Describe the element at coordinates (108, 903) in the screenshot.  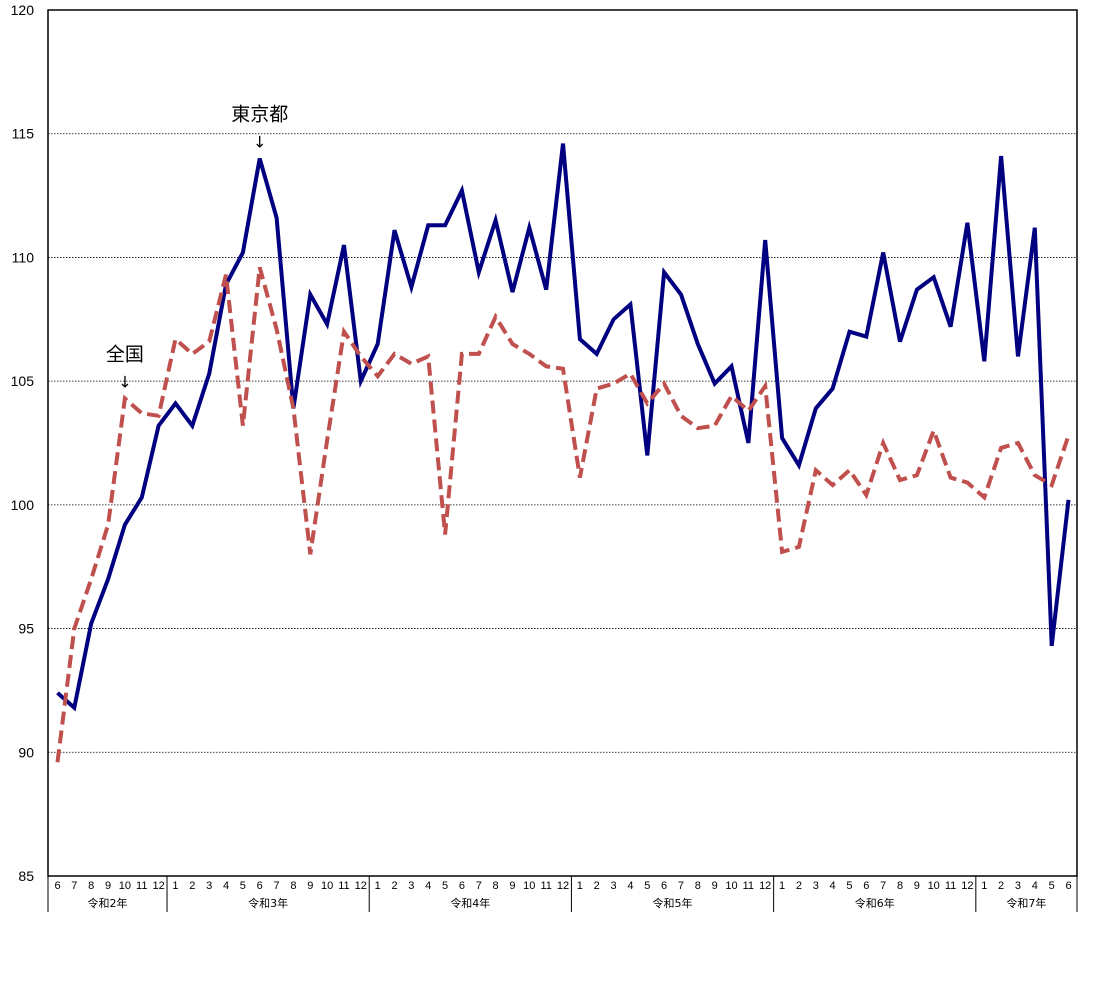
I see `year-group-label: 令和2年` at that location.